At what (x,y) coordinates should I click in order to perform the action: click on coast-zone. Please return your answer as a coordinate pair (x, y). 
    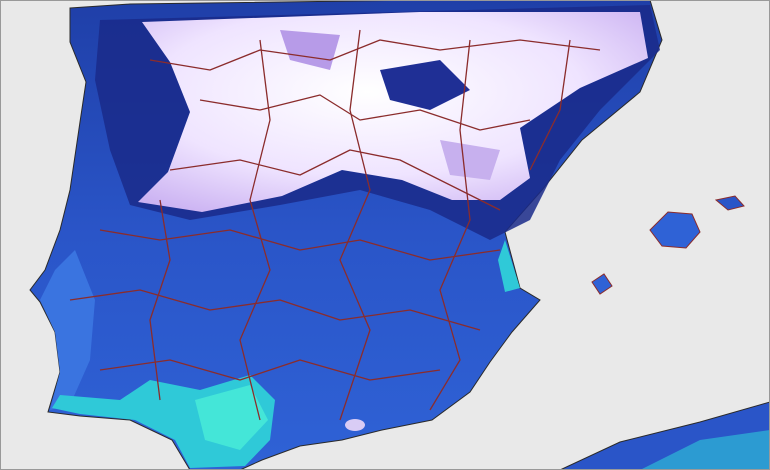
    Looking at the image, I should click on (67, 330).